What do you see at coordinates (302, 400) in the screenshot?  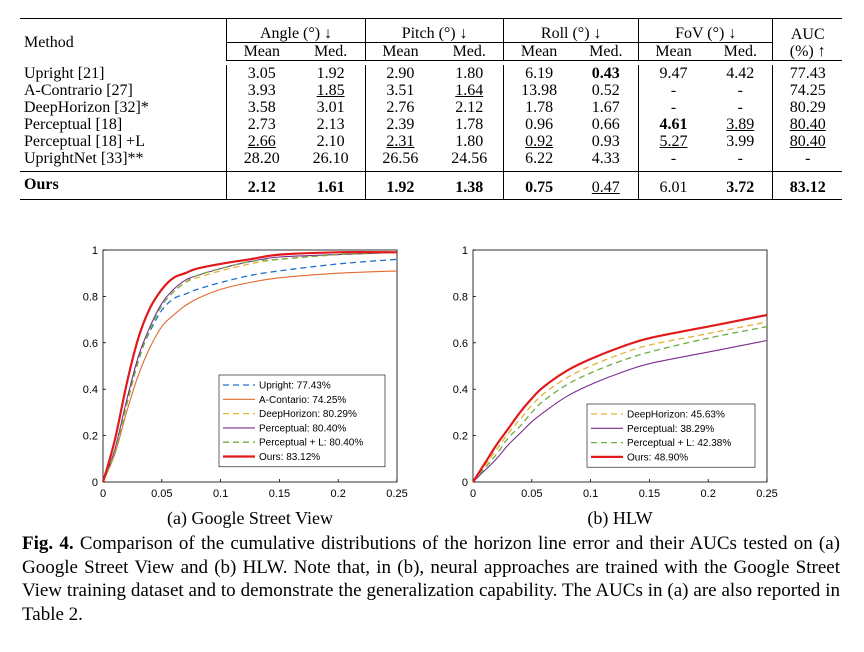 I see `legend-label: A-Contario: 74.25%` at bounding box center [302, 400].